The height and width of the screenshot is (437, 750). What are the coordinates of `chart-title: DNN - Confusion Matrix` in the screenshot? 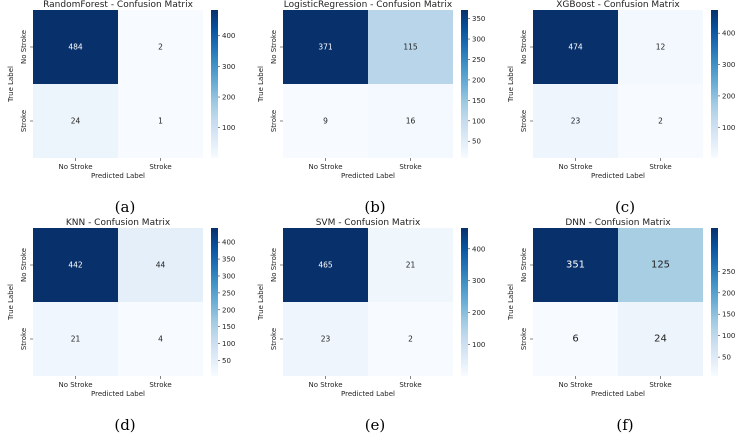 It's located at (618, 223).